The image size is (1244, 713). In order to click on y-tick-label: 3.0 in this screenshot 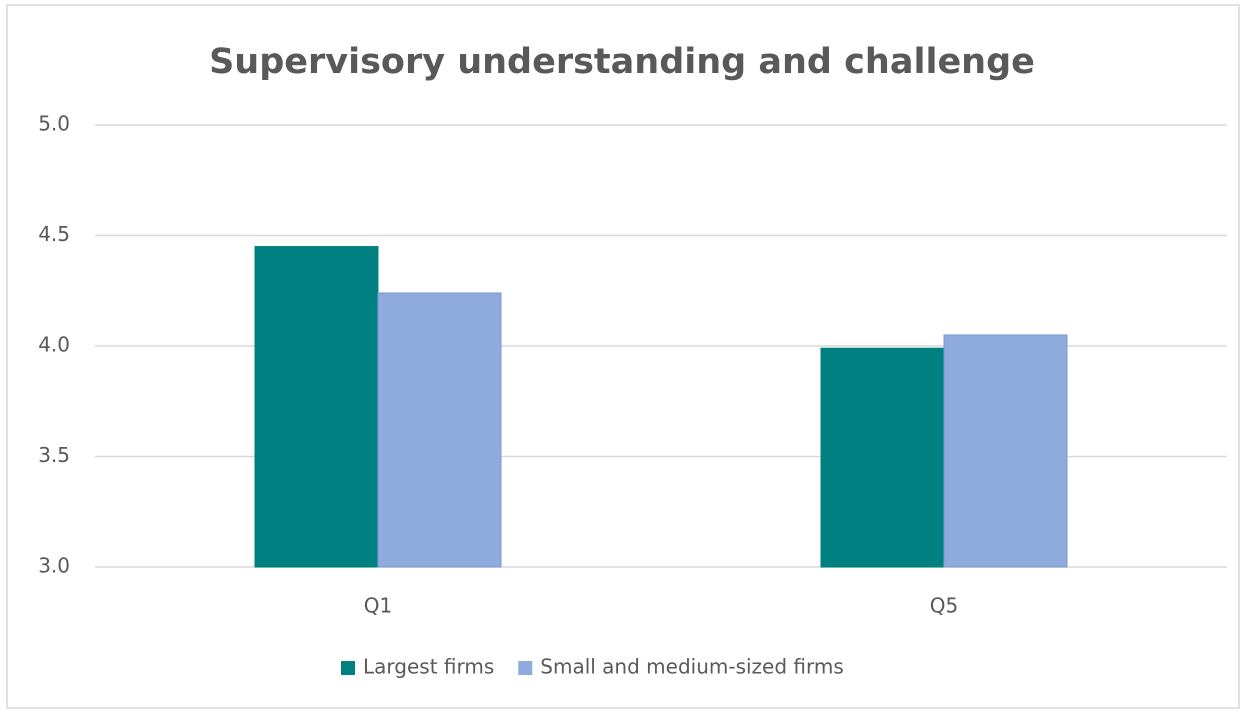, I will do `click(54, 566)`.